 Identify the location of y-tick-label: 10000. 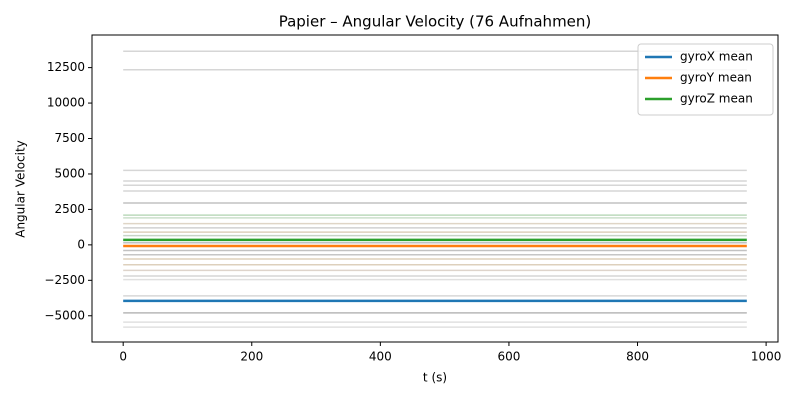
(66, 103).